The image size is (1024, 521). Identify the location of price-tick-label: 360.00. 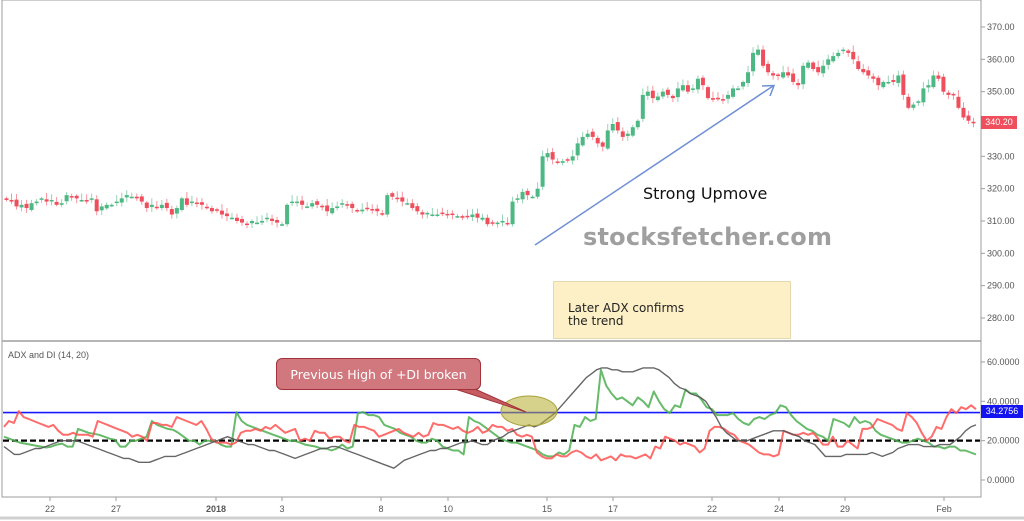
(1001, 59).